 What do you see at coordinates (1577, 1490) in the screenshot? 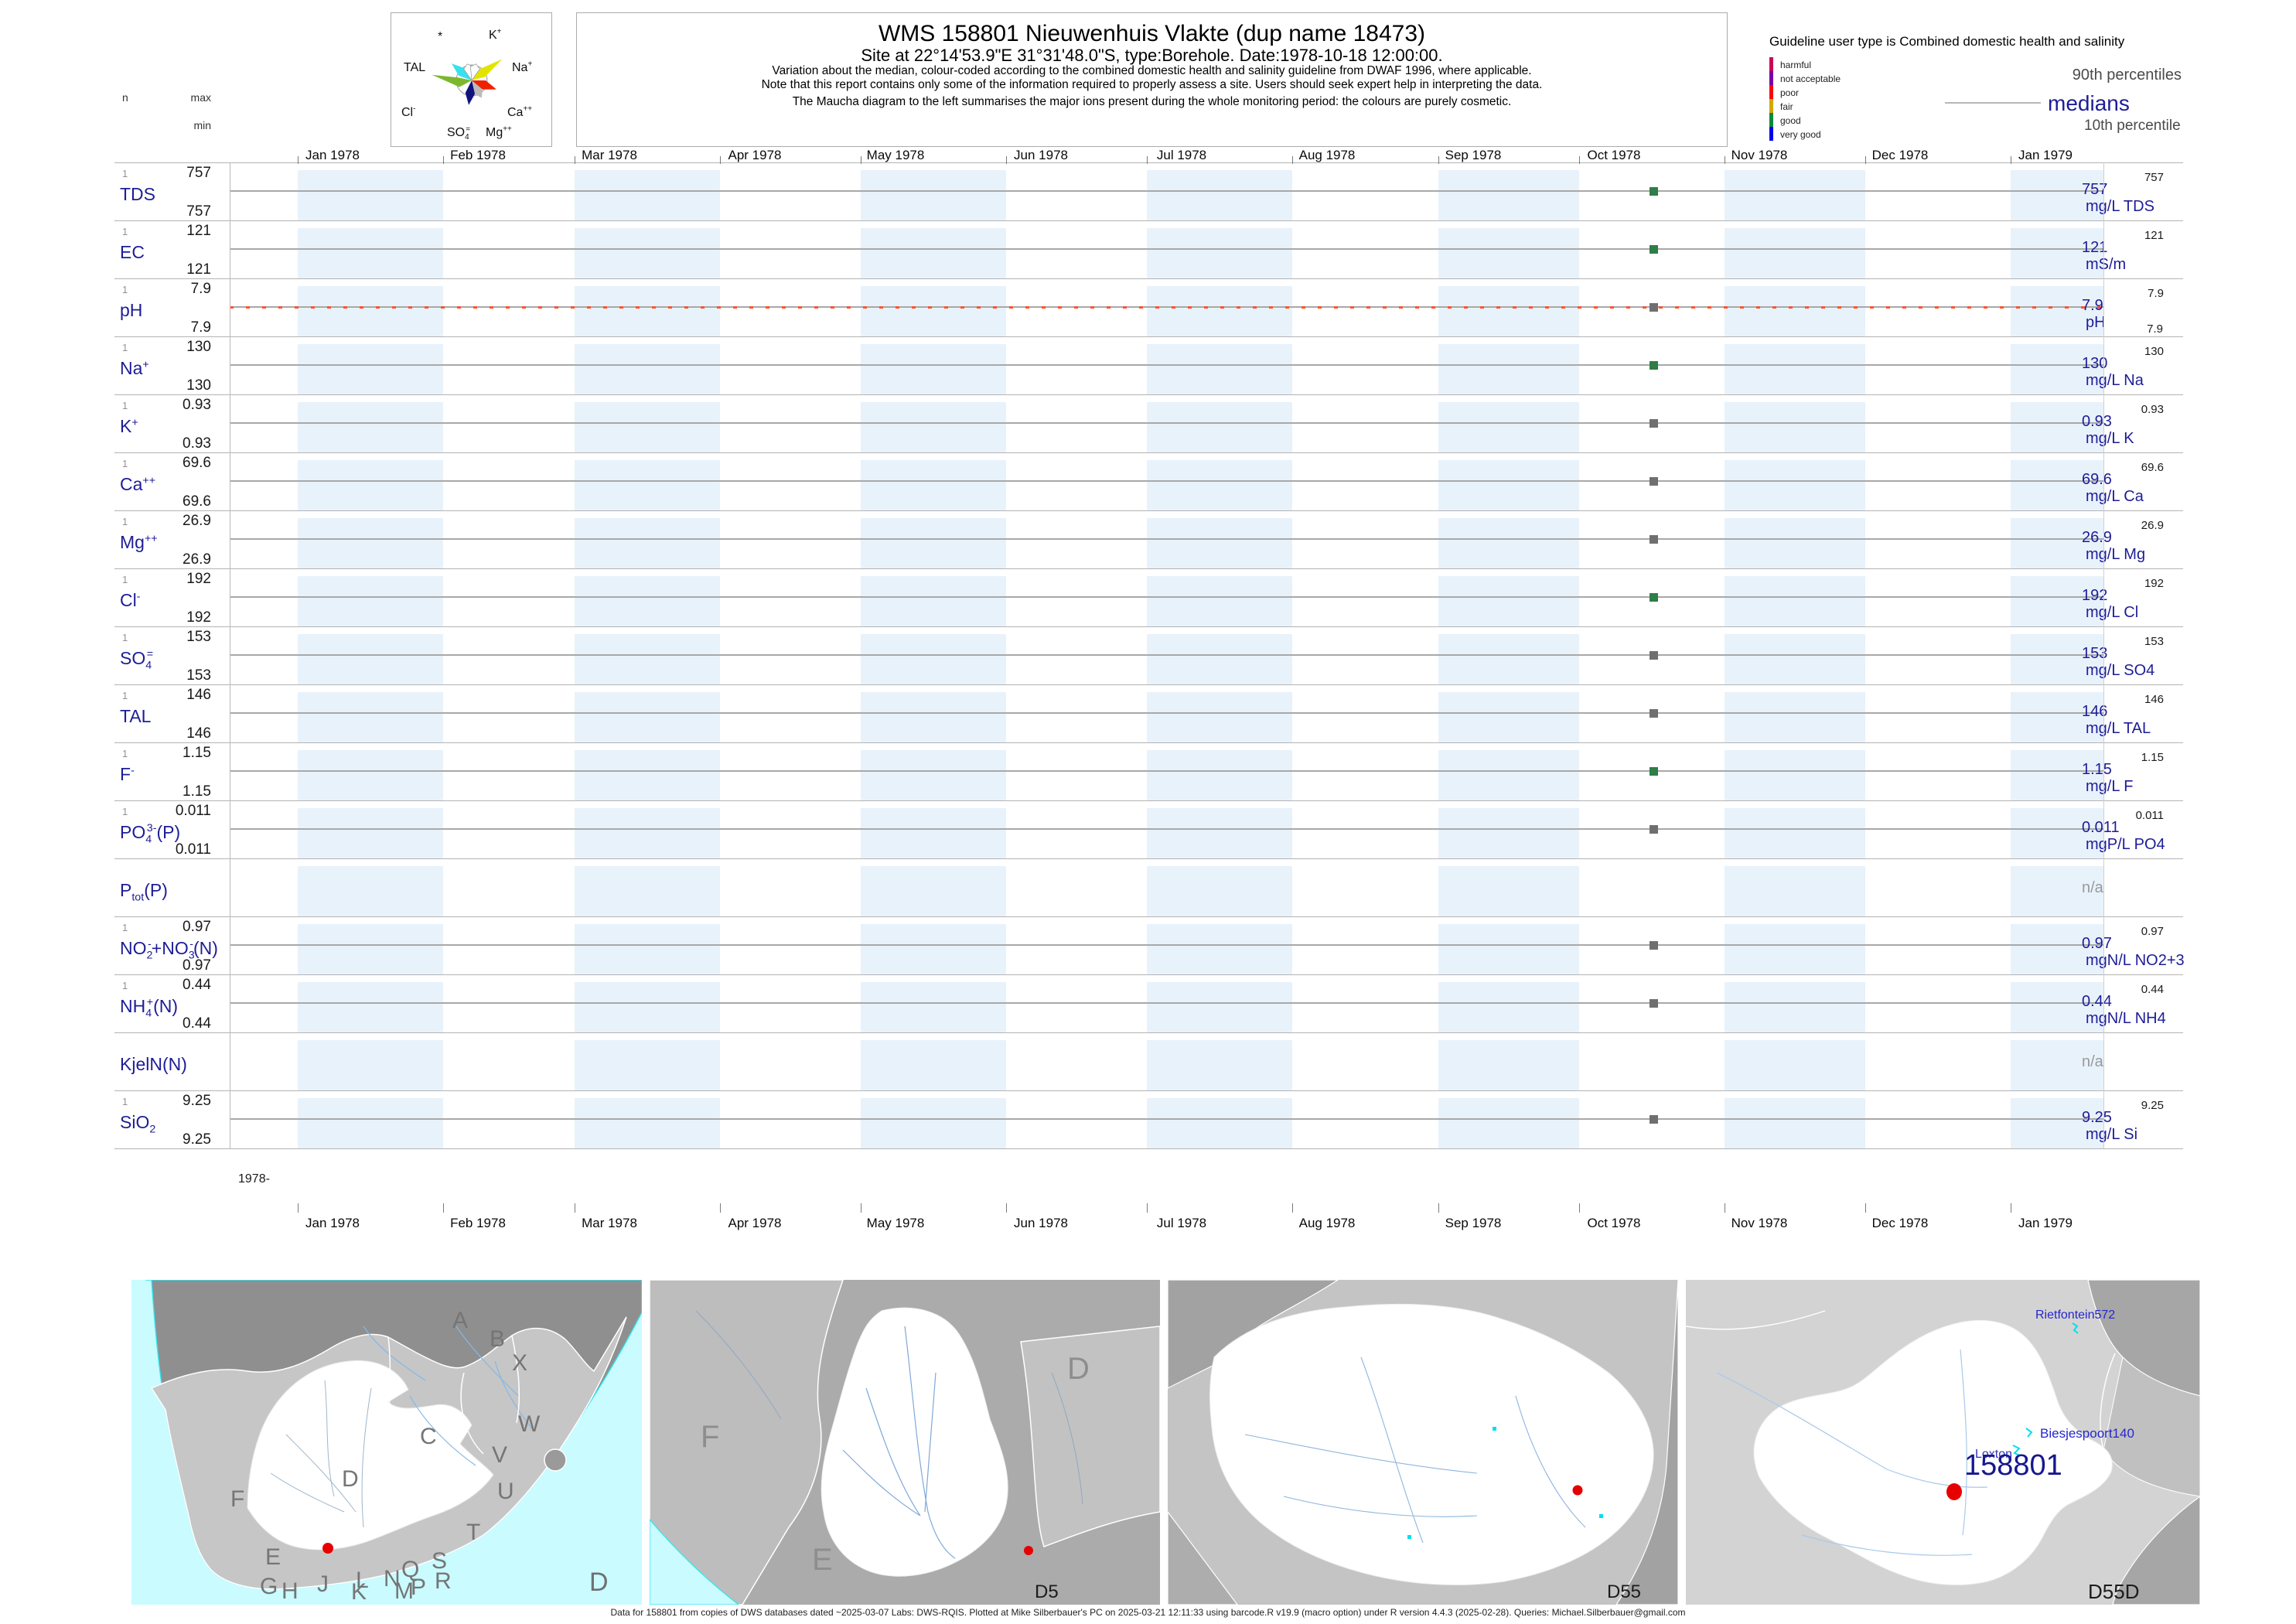
I see `map3-site-dot` at bounding box center [1577, 1490].